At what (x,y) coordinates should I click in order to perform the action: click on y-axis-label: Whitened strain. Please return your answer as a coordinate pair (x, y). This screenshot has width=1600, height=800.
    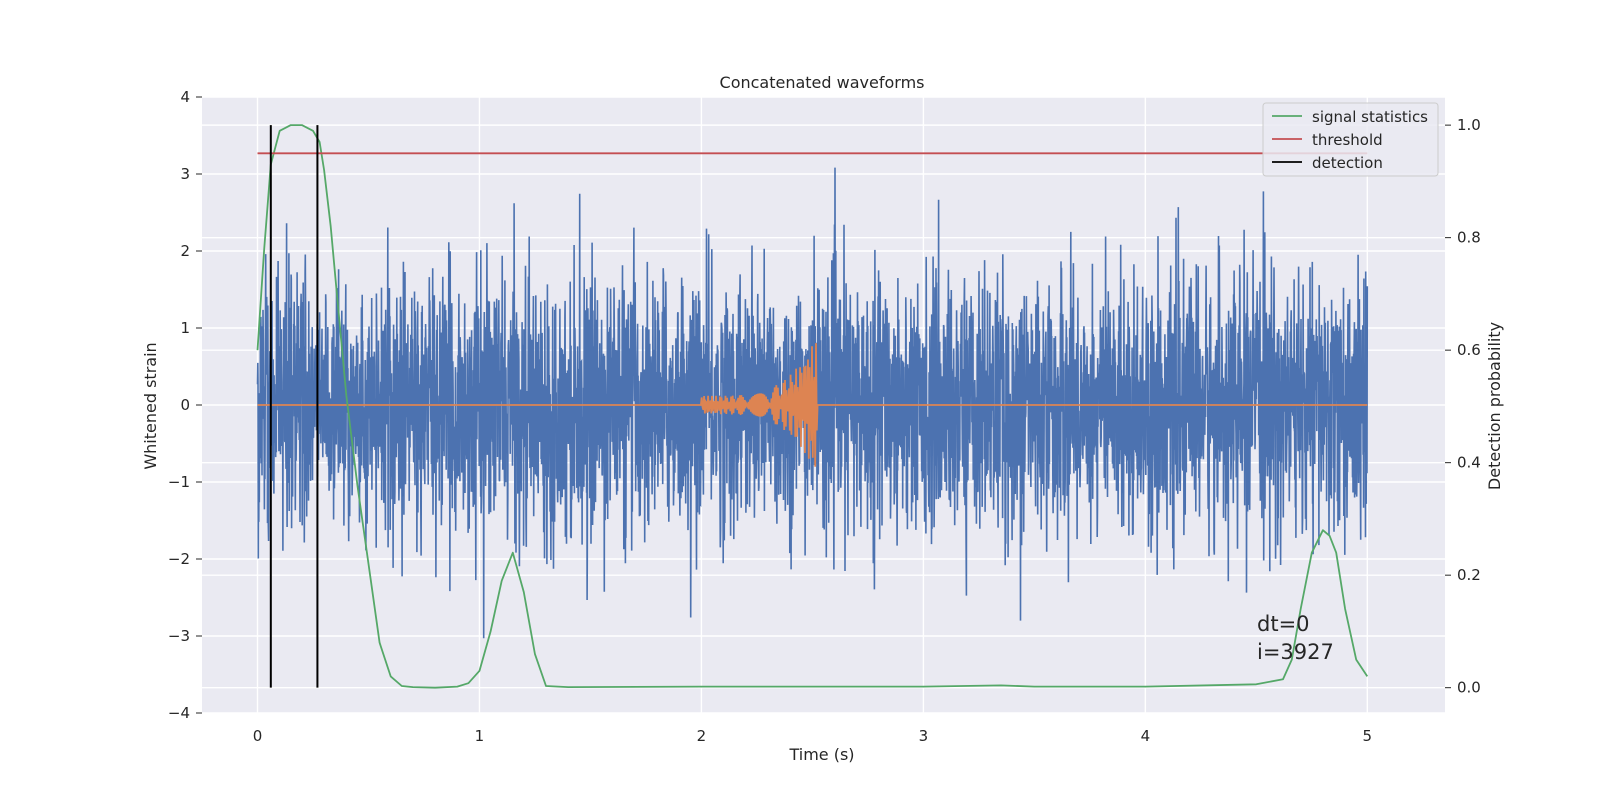
    Looking at the image, I should click on (150, 405).